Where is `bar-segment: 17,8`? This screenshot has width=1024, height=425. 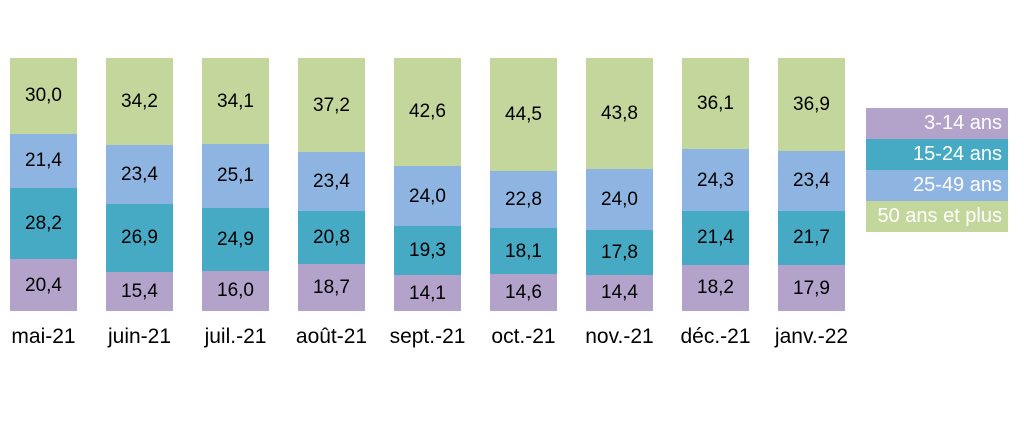 bar-segment: 17,8 is located at coordinates (619, 252).